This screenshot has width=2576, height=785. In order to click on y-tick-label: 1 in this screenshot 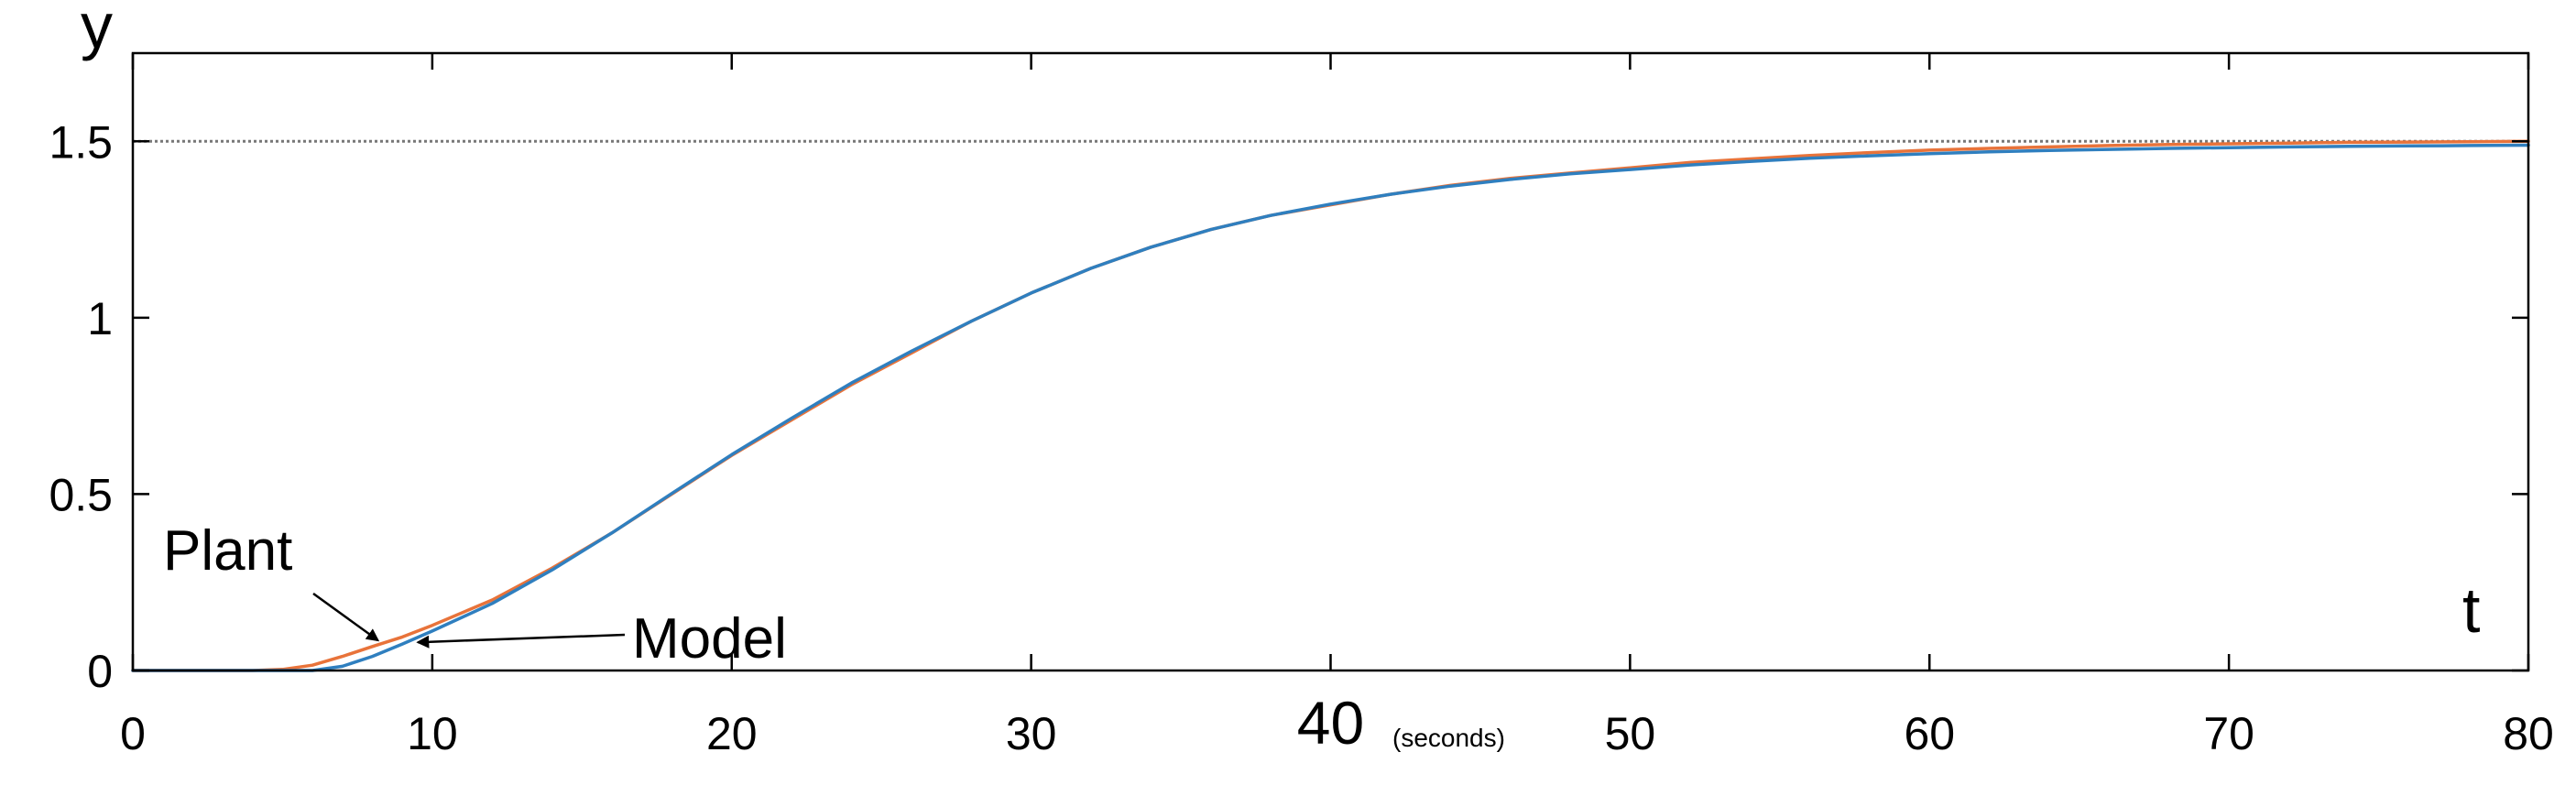, I will do `click(100, 318)`.